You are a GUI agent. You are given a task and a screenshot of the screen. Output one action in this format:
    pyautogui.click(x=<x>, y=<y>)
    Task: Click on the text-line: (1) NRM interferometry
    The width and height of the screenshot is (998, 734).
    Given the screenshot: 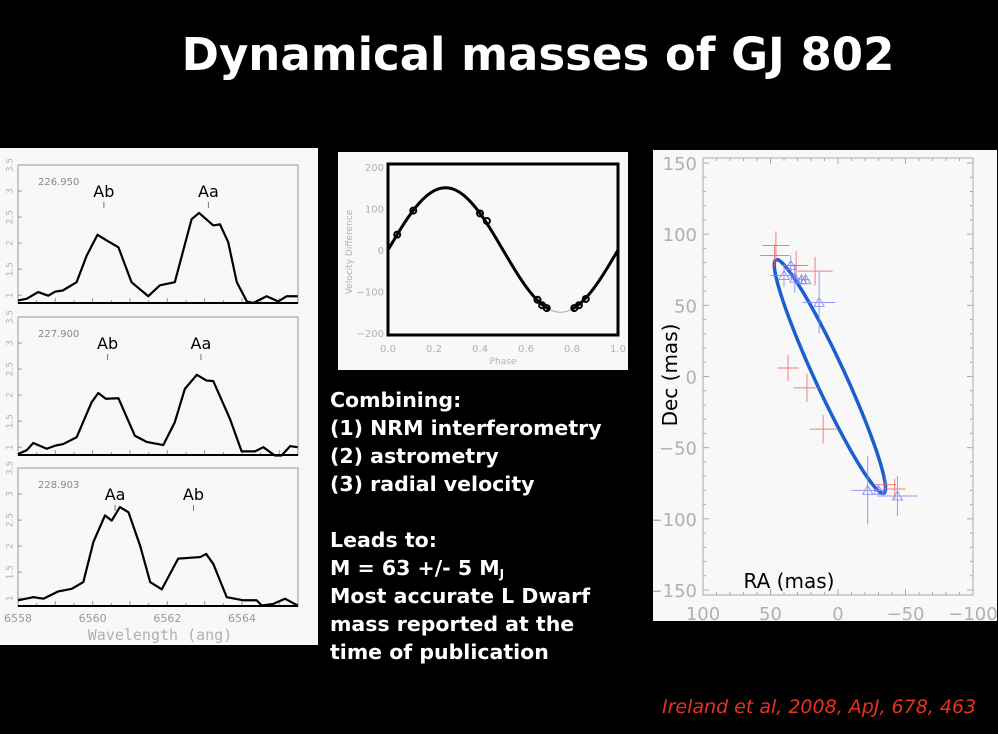 What is the action you would take?
    pyautogui.click(x=466, y=428)
    